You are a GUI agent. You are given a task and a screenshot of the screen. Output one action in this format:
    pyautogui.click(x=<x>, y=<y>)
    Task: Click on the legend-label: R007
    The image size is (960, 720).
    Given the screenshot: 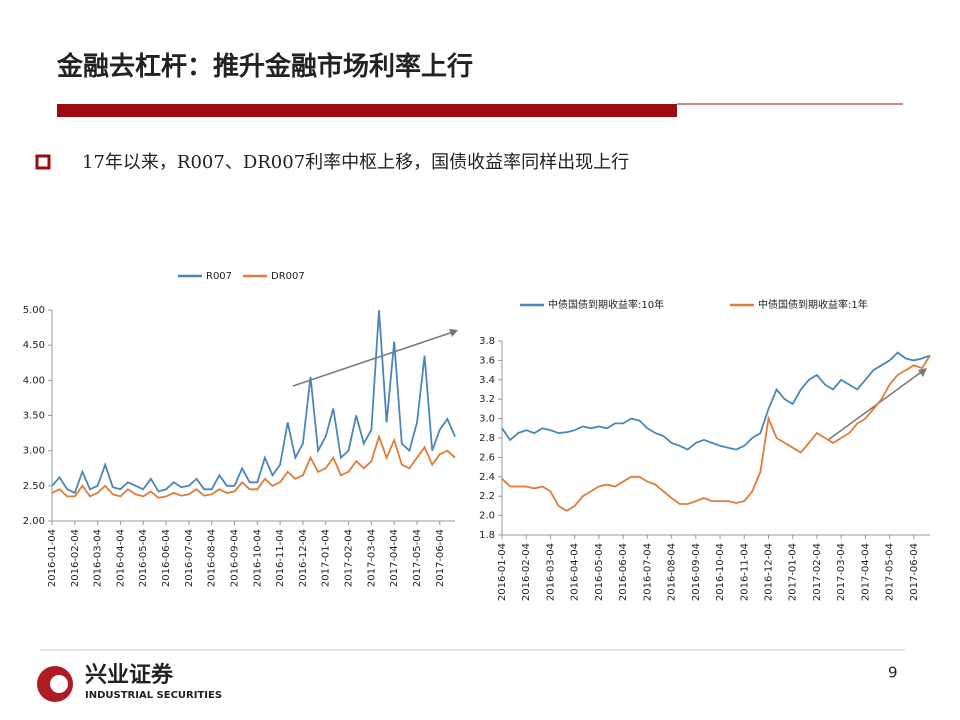 What is the action you would take?
    pyautogui.click(x=219, y=276)
    